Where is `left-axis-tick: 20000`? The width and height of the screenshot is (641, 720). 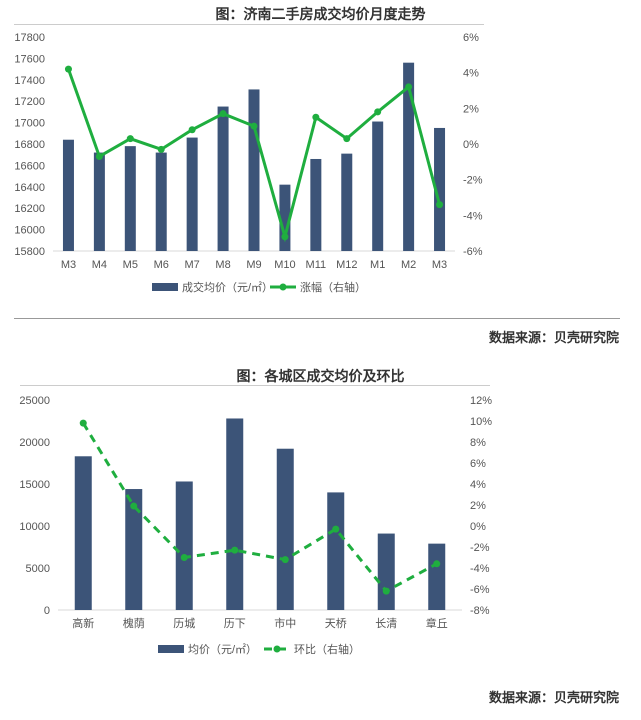
left-axis-tick: 20000 is located at coordinates (34, 443).